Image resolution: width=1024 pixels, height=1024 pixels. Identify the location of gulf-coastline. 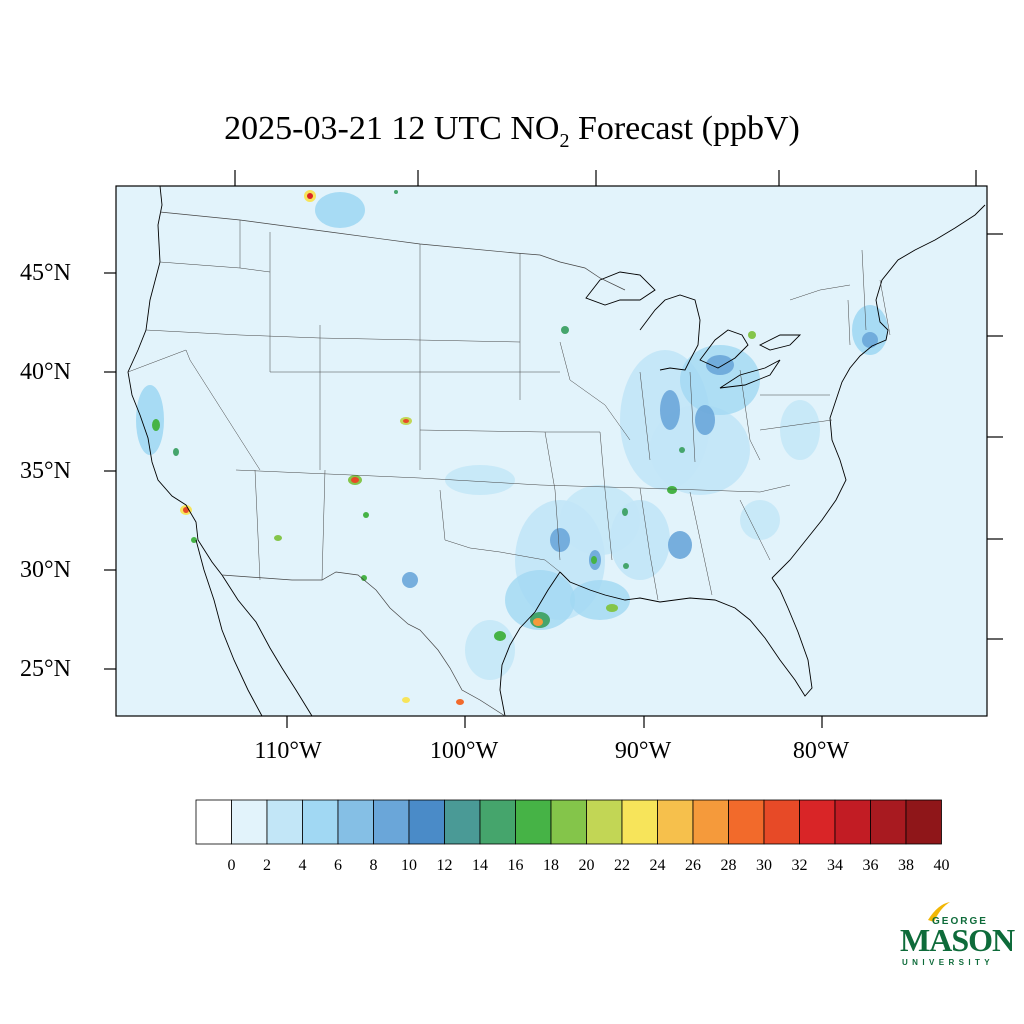
(686, 634).